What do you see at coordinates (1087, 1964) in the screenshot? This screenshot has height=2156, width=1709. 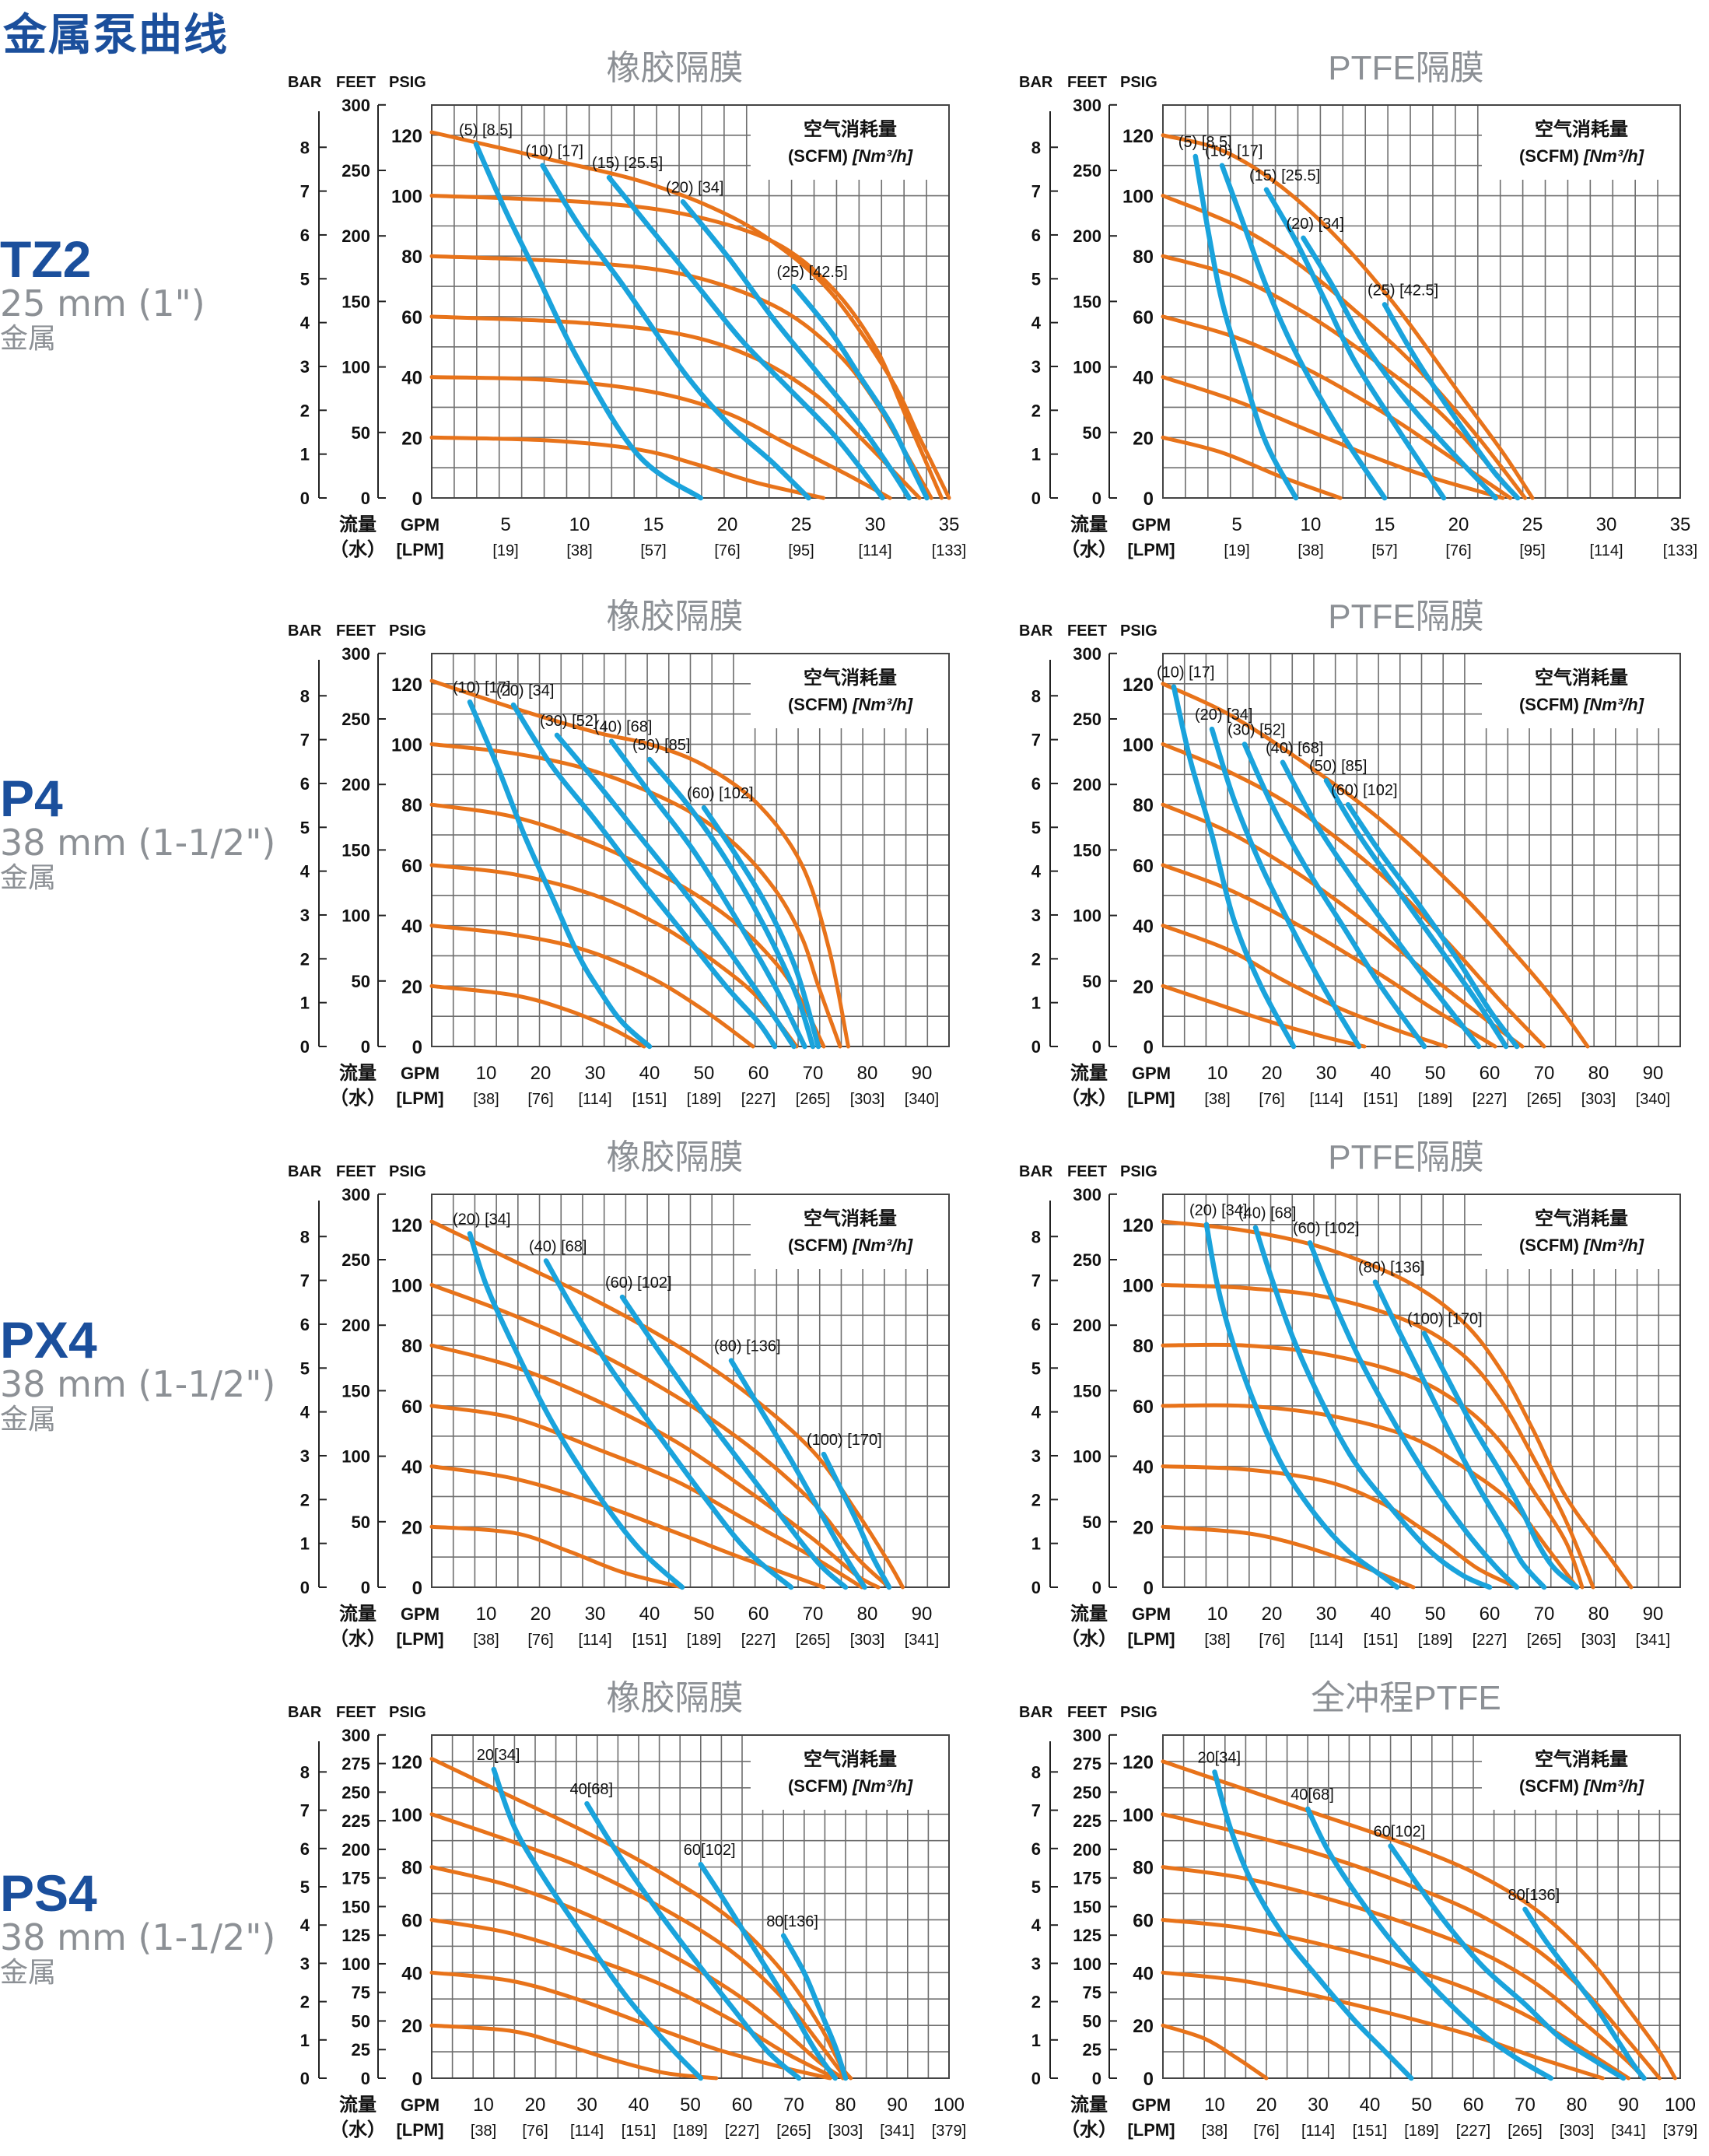 I see `feet-tick-label: 100` at bounding box center [1087, 1964].